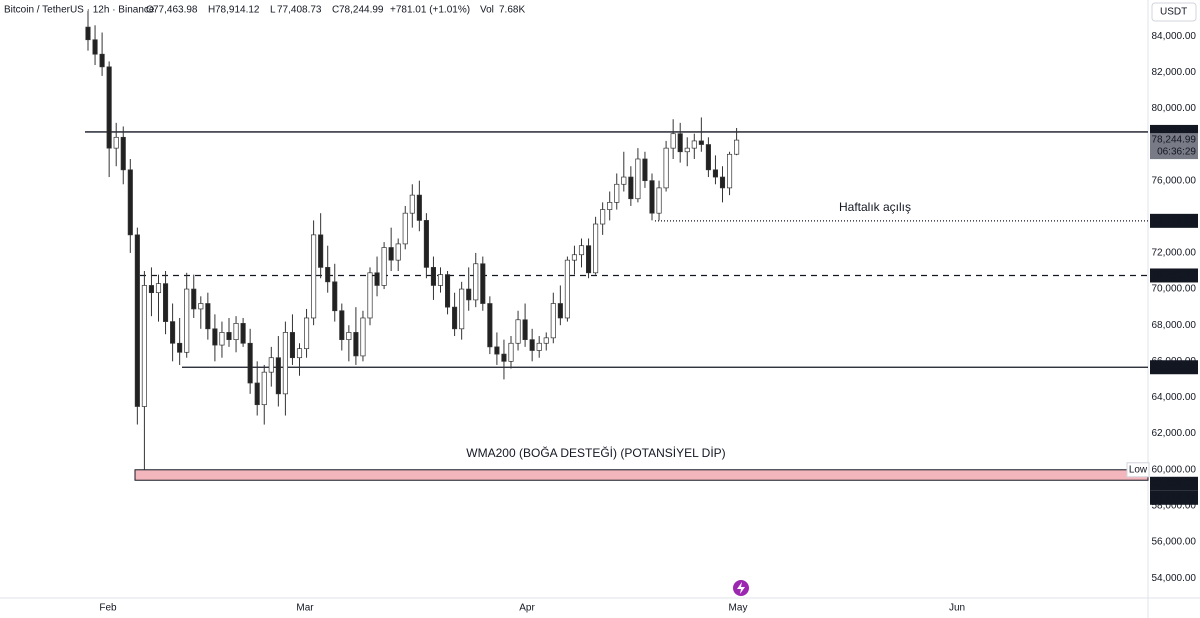 The image size is (1200, 618). What do you see at coordinates (487, 10) in the screenshot?
I see `volume-key: Vol` at bounding box center [487, 10].